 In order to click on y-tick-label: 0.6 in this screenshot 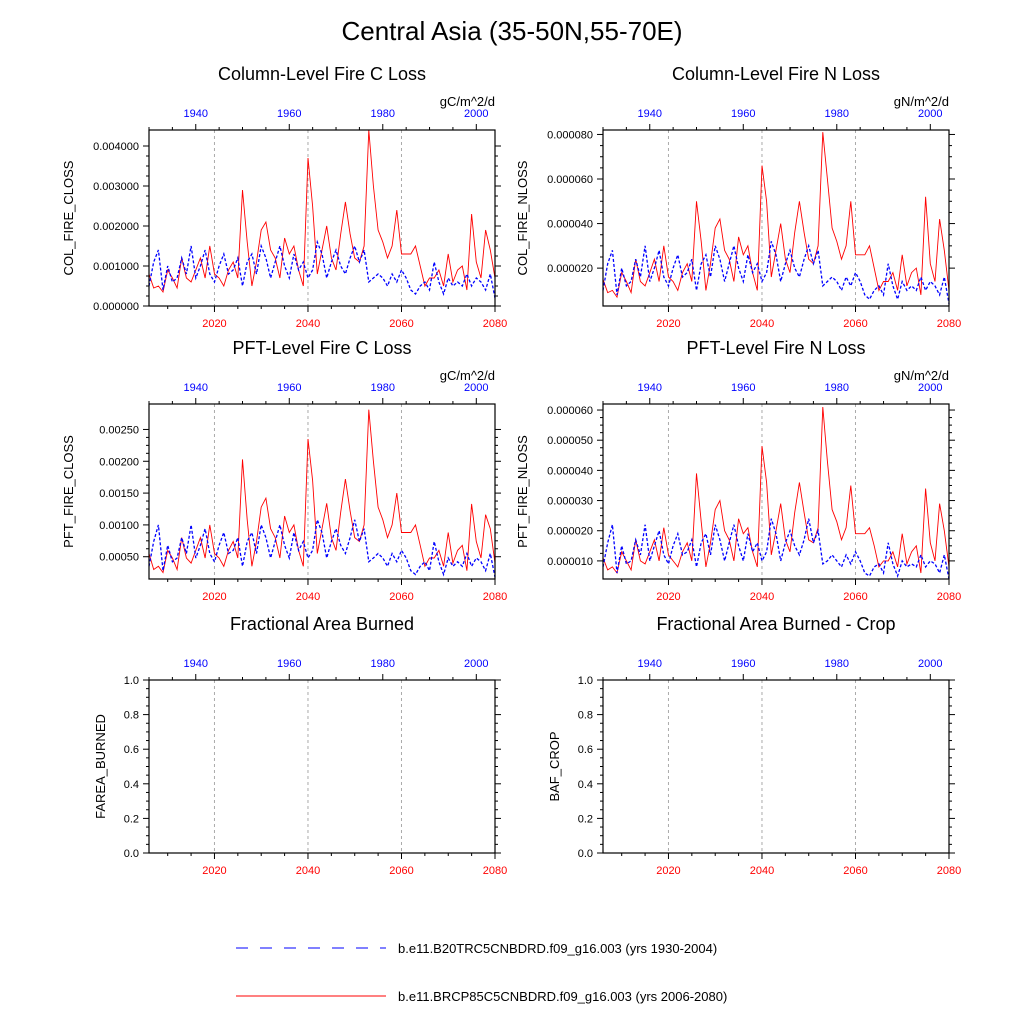, I will do `click(585, 750)`.